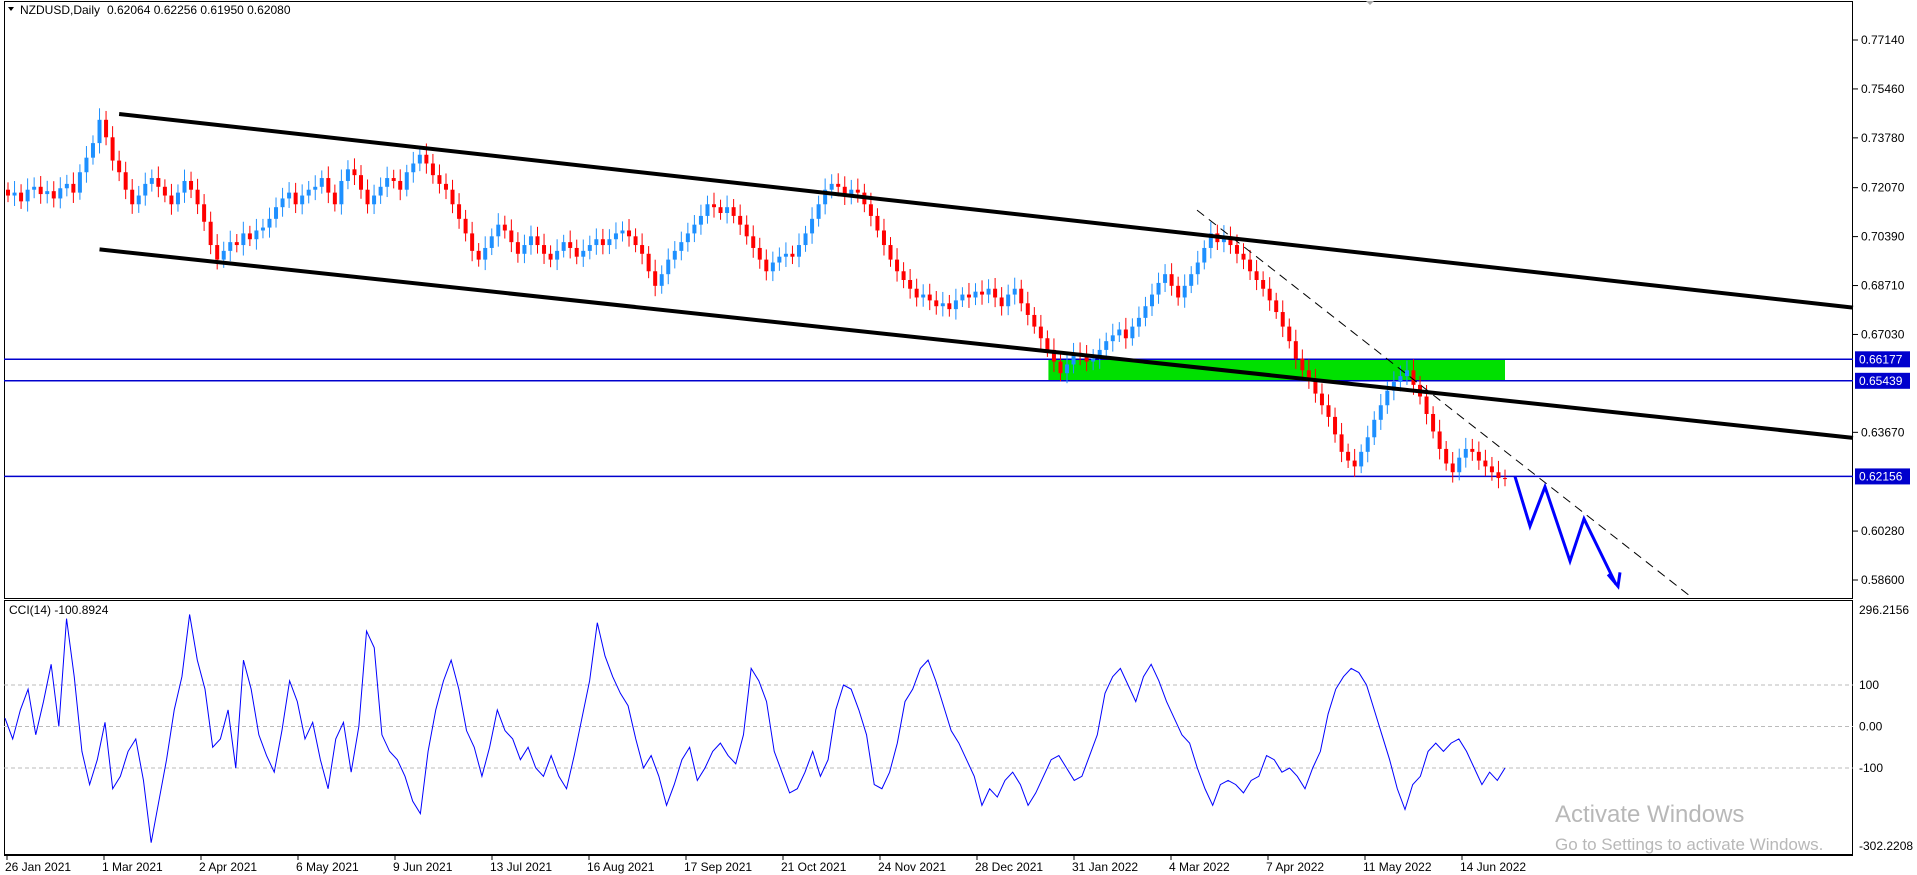 Image resolution: width=1917 pixels, height=875 pixels. Describe the element at coordinates (1883, 89) in the screenshot. I see `y-tick-label: 0.75460` at that location.